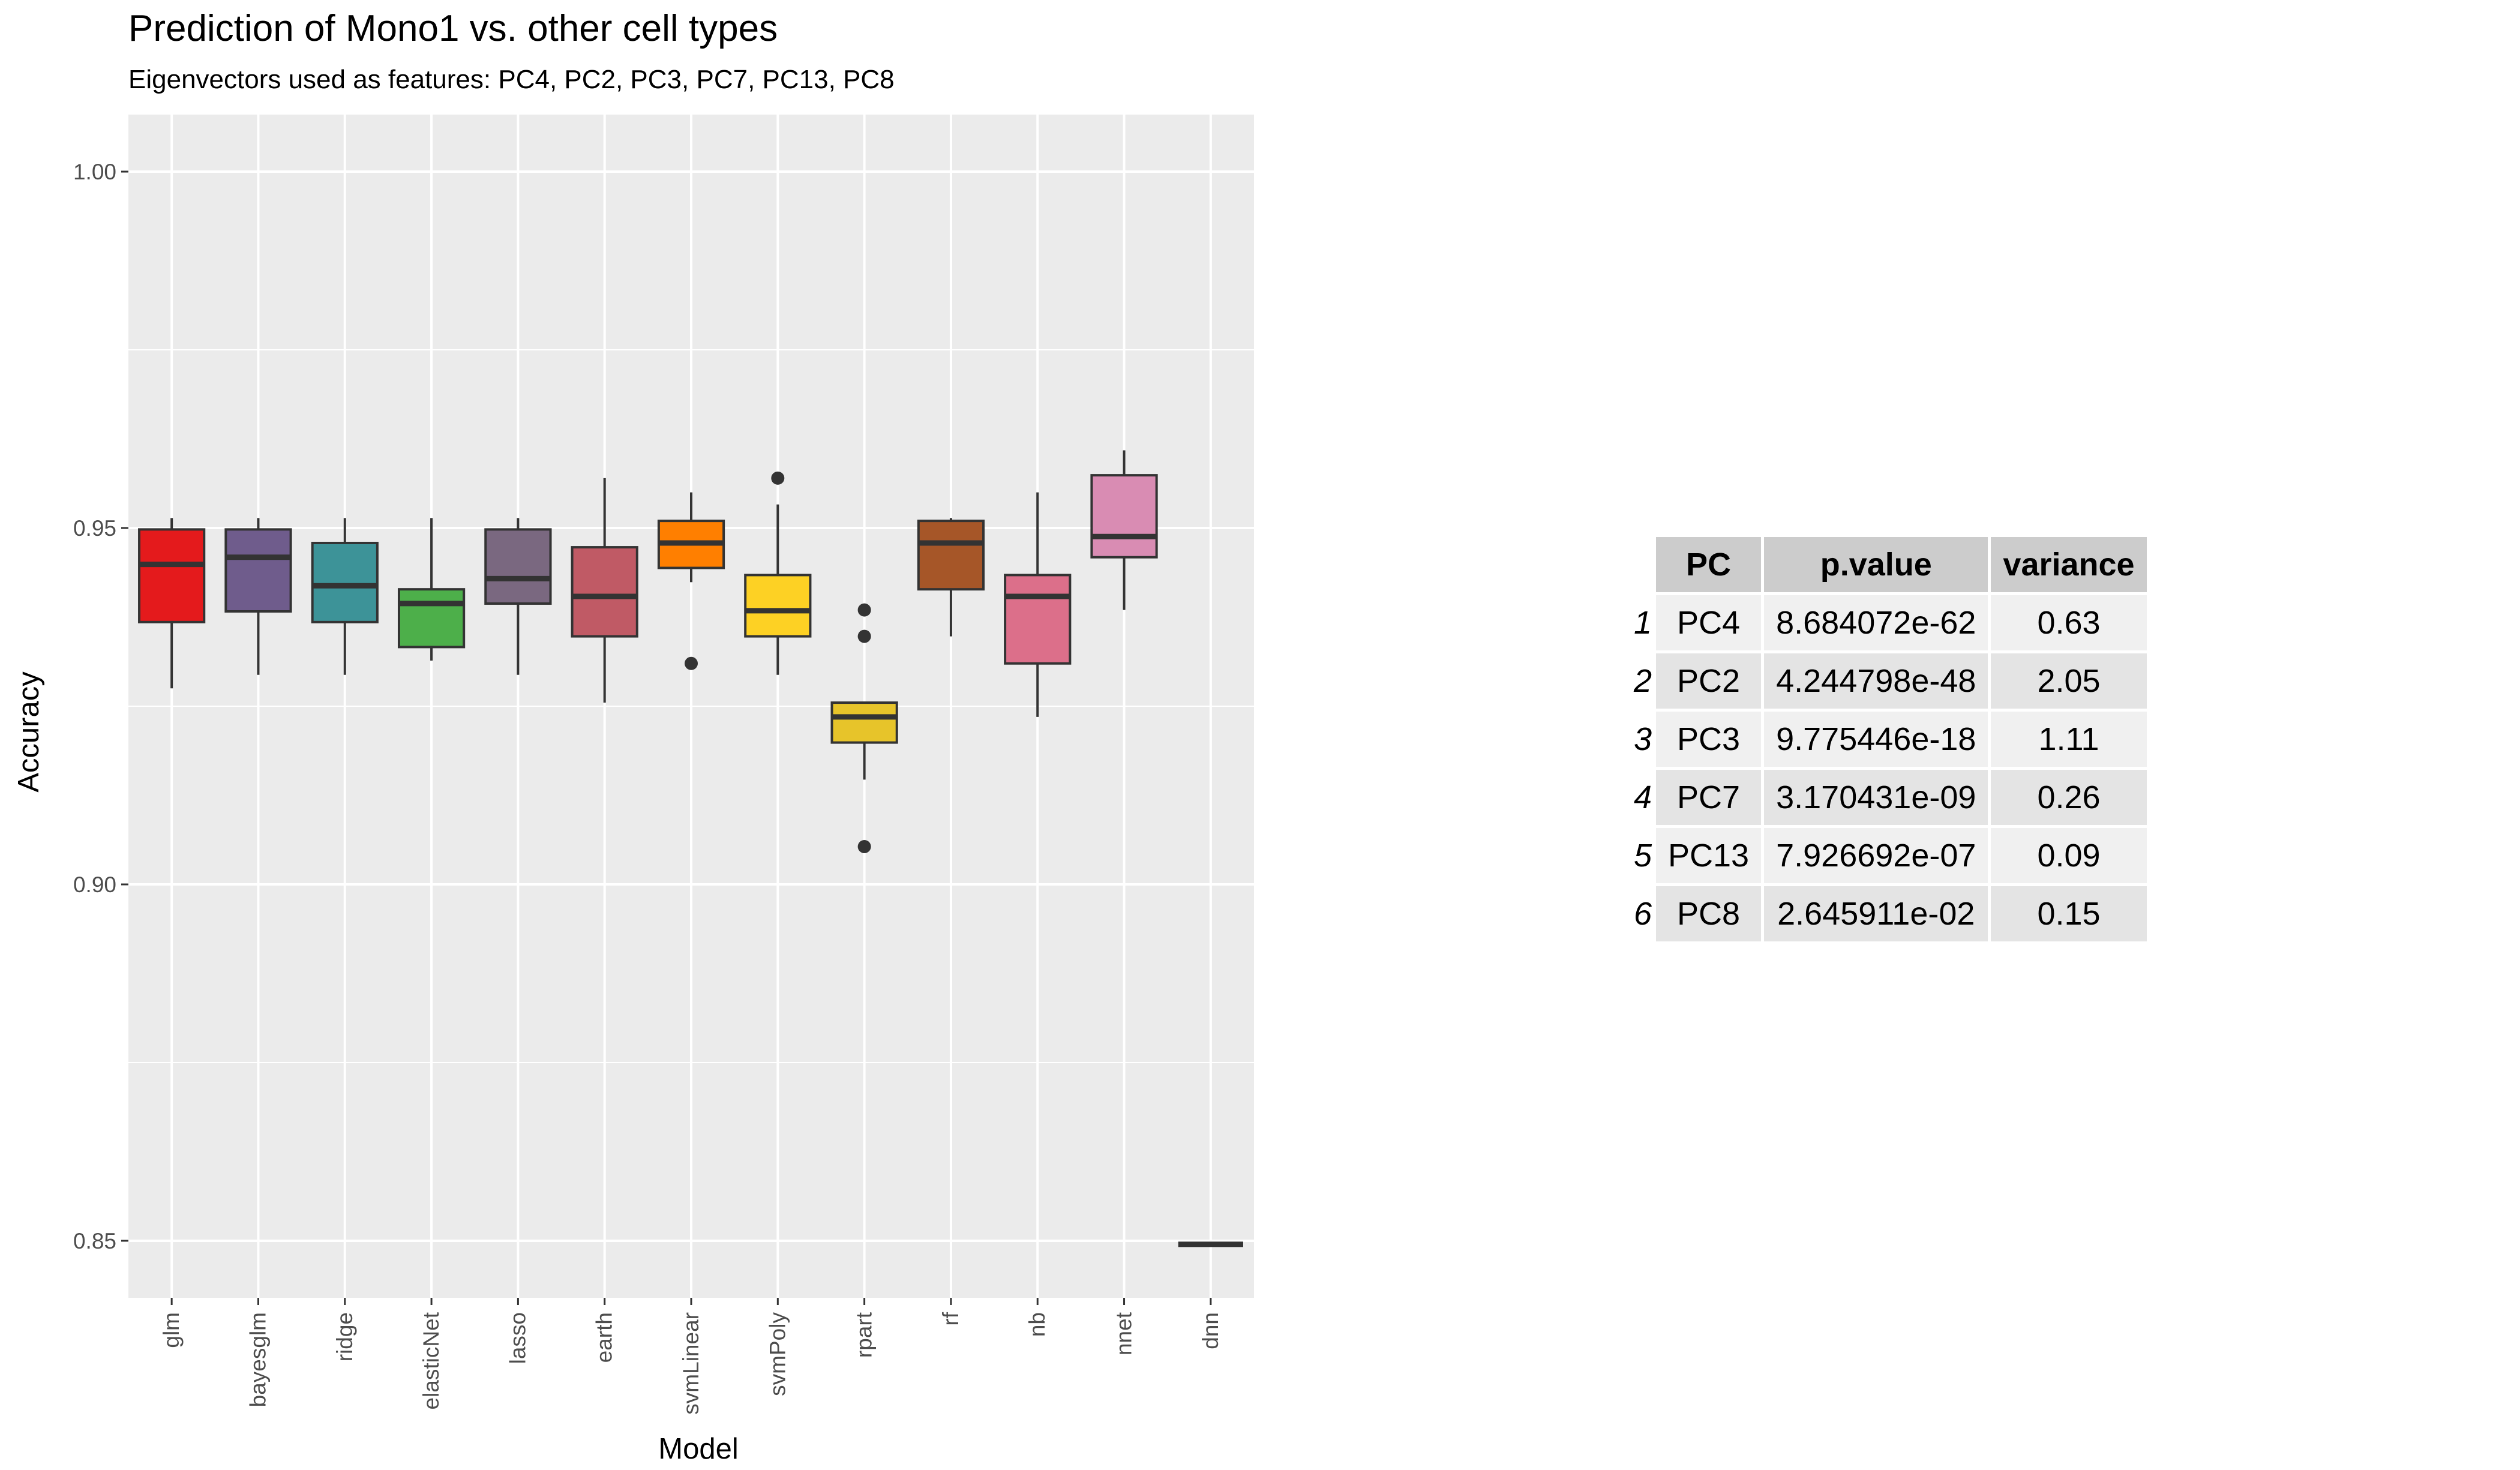 The height and width of the screenshot is (1470, 2520). What do you see at coordinates (1642, 681) in the screenshot?
I see `row-number: 2` at bounding box center [1642, 681].